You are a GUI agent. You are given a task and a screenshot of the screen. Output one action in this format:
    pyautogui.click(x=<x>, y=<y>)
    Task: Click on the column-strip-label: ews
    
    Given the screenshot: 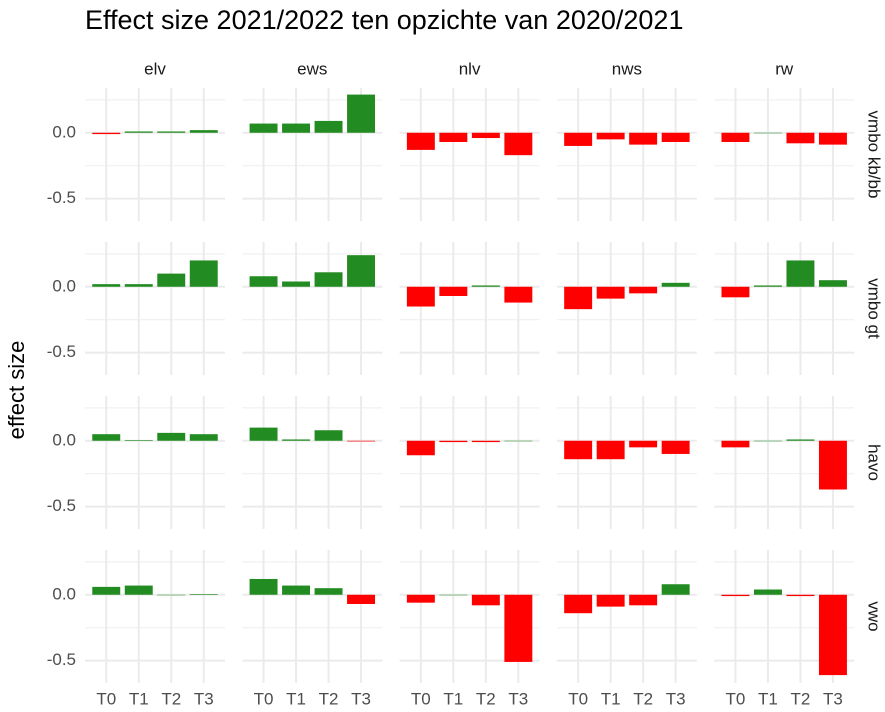 What is the action you would take?
    pyautogui.click(x=312, y=68)
    